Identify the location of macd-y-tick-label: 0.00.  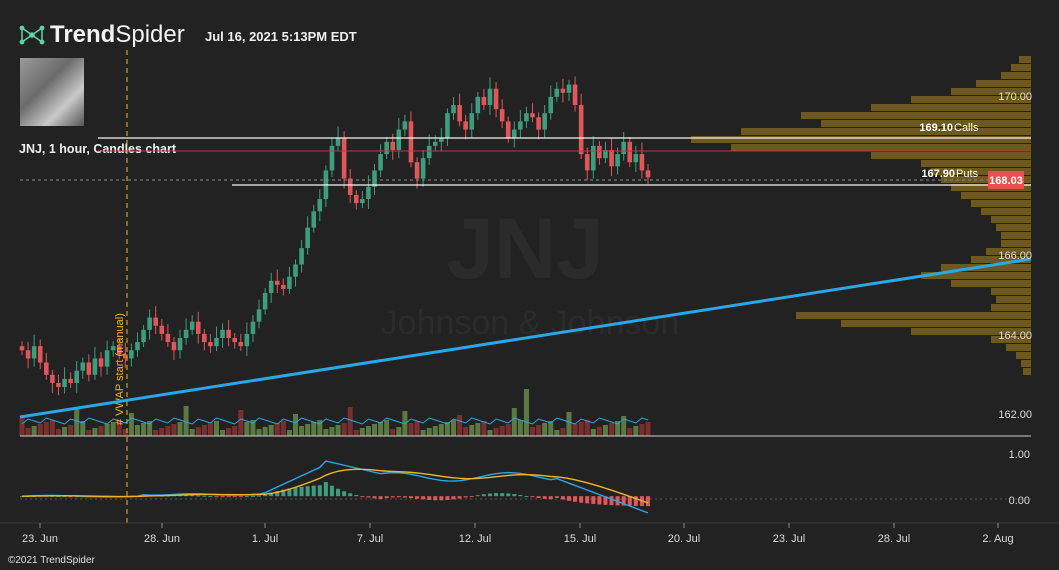
(1019, 501).